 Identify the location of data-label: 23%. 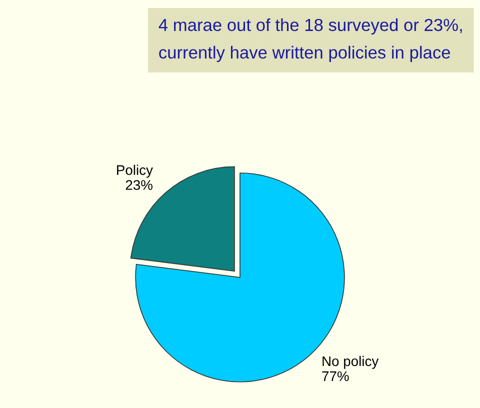
(139, 185).